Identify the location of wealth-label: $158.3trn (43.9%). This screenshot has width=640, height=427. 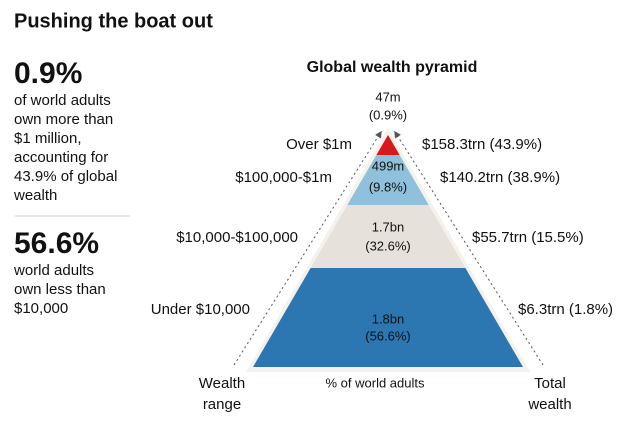
(482, 144).